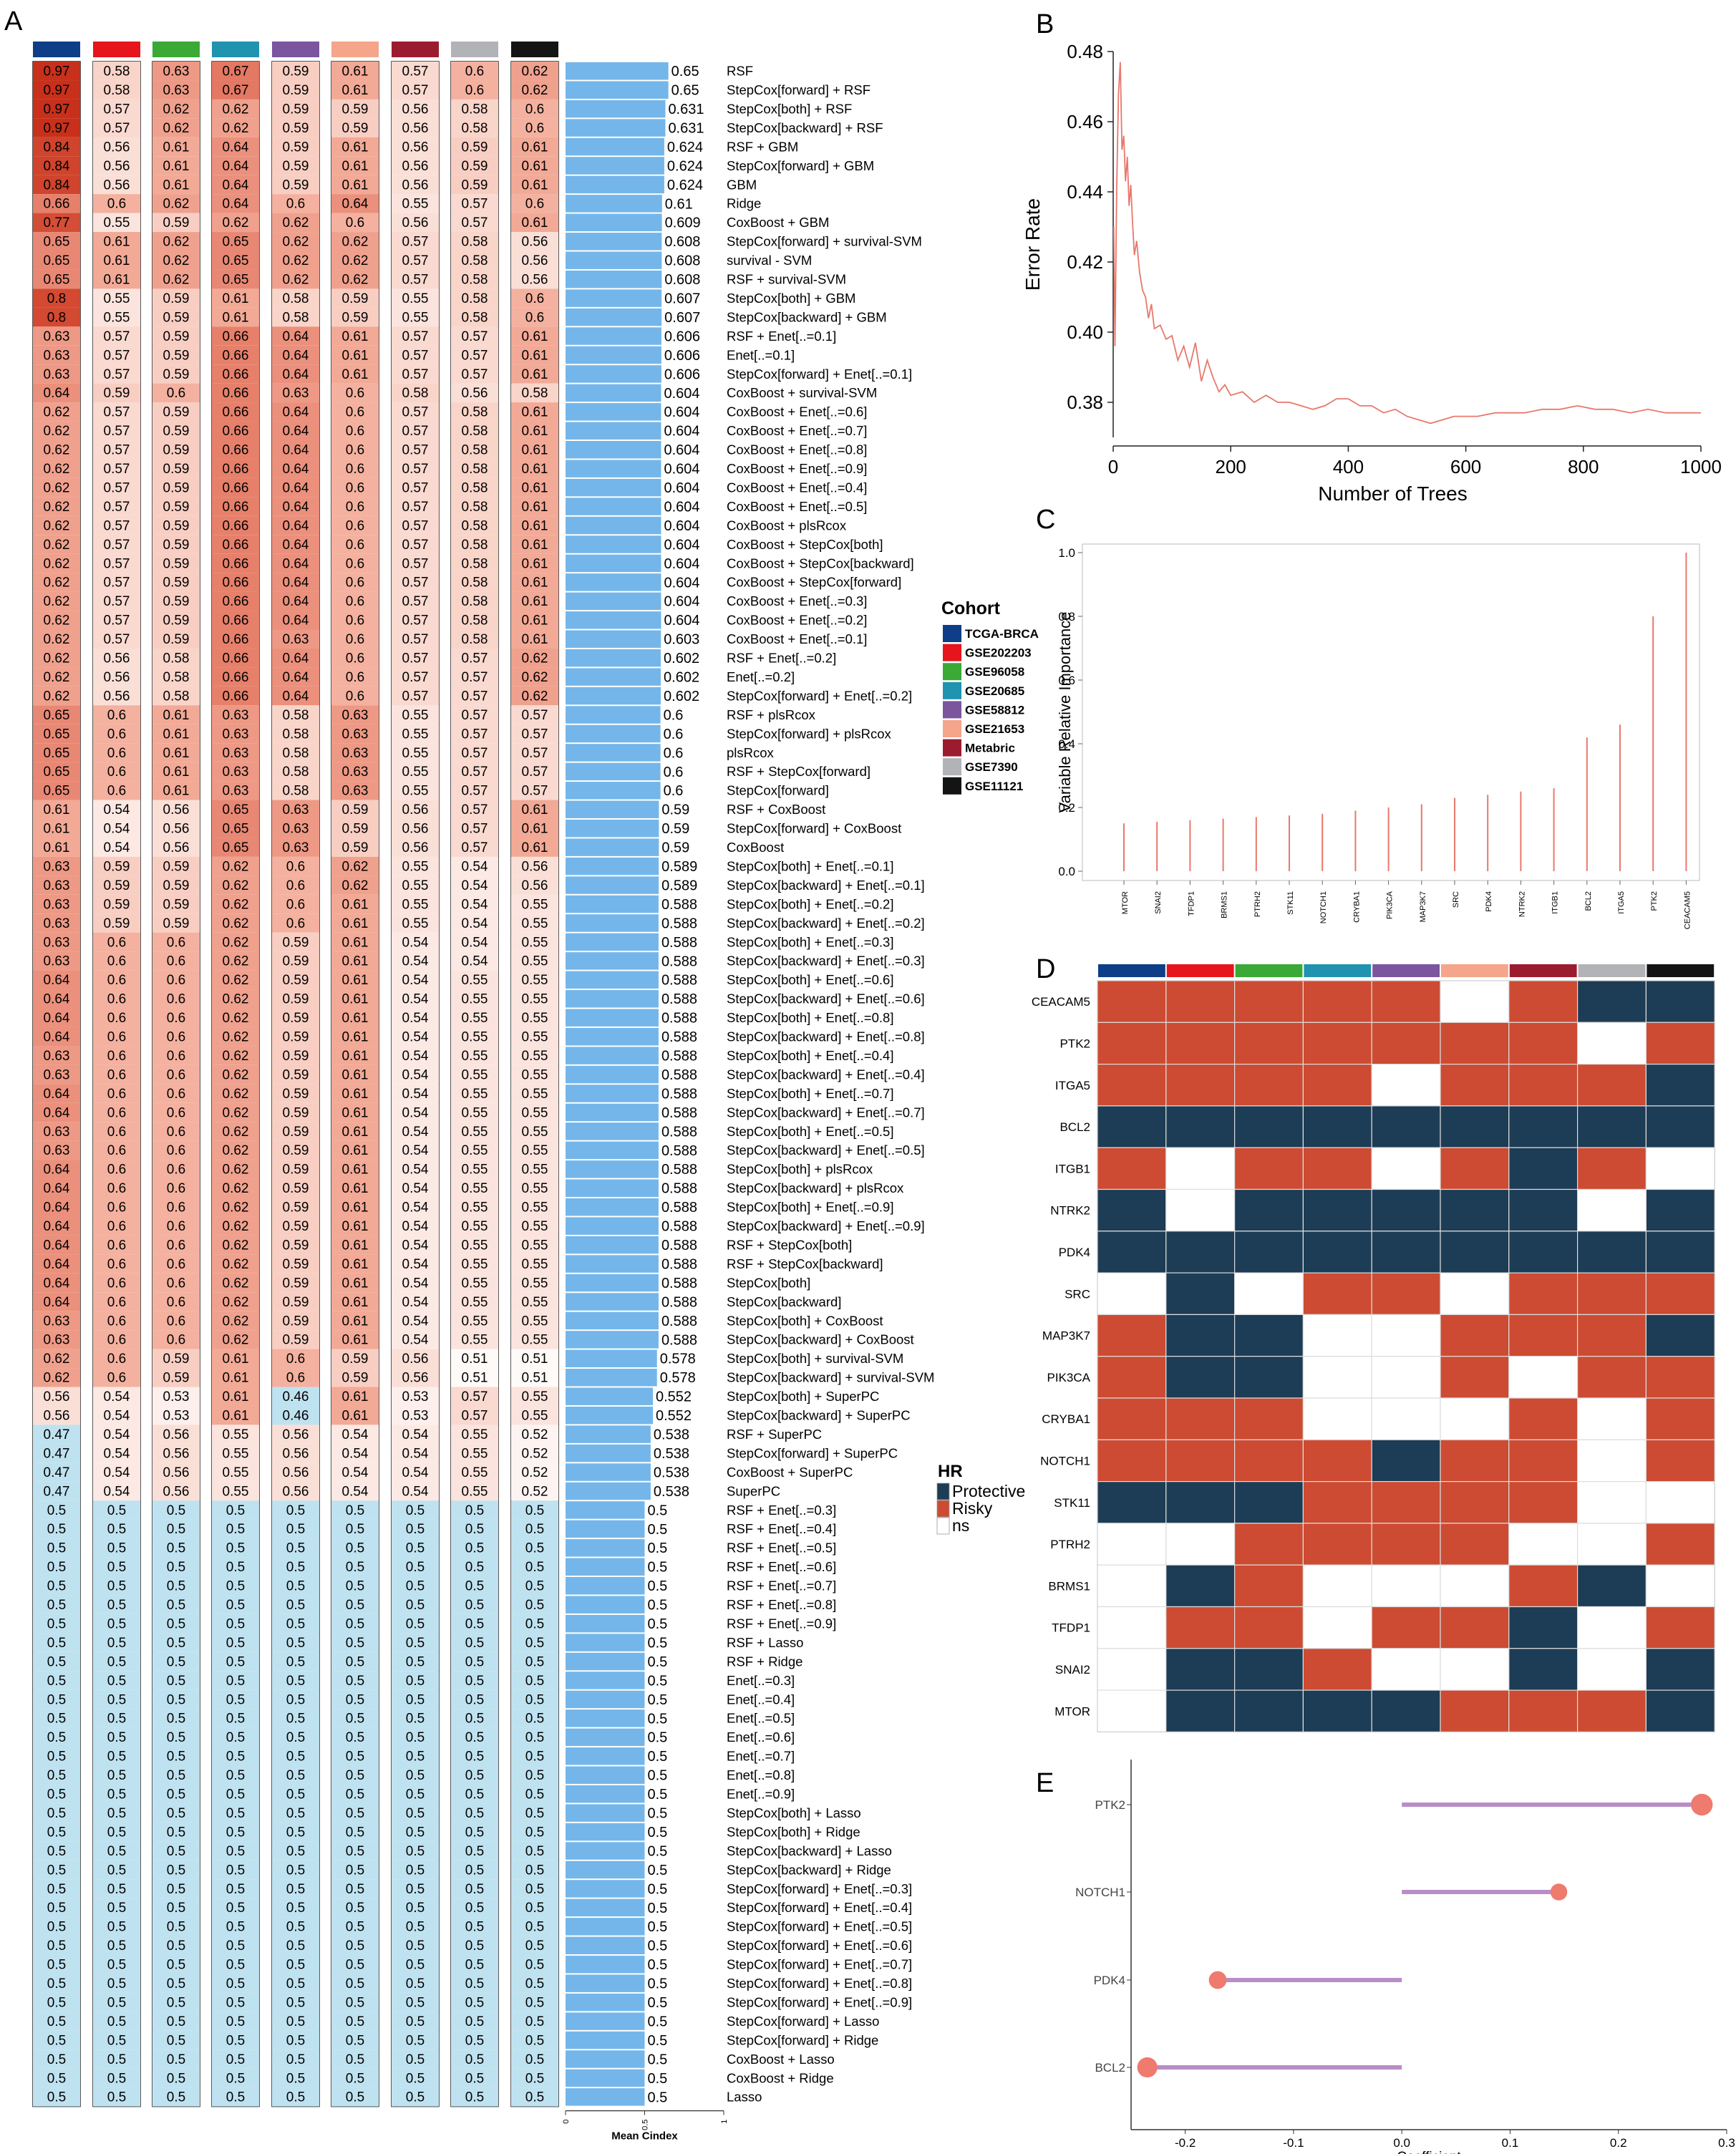  I want to click on cell-value: 0.64, so click(296, 563).